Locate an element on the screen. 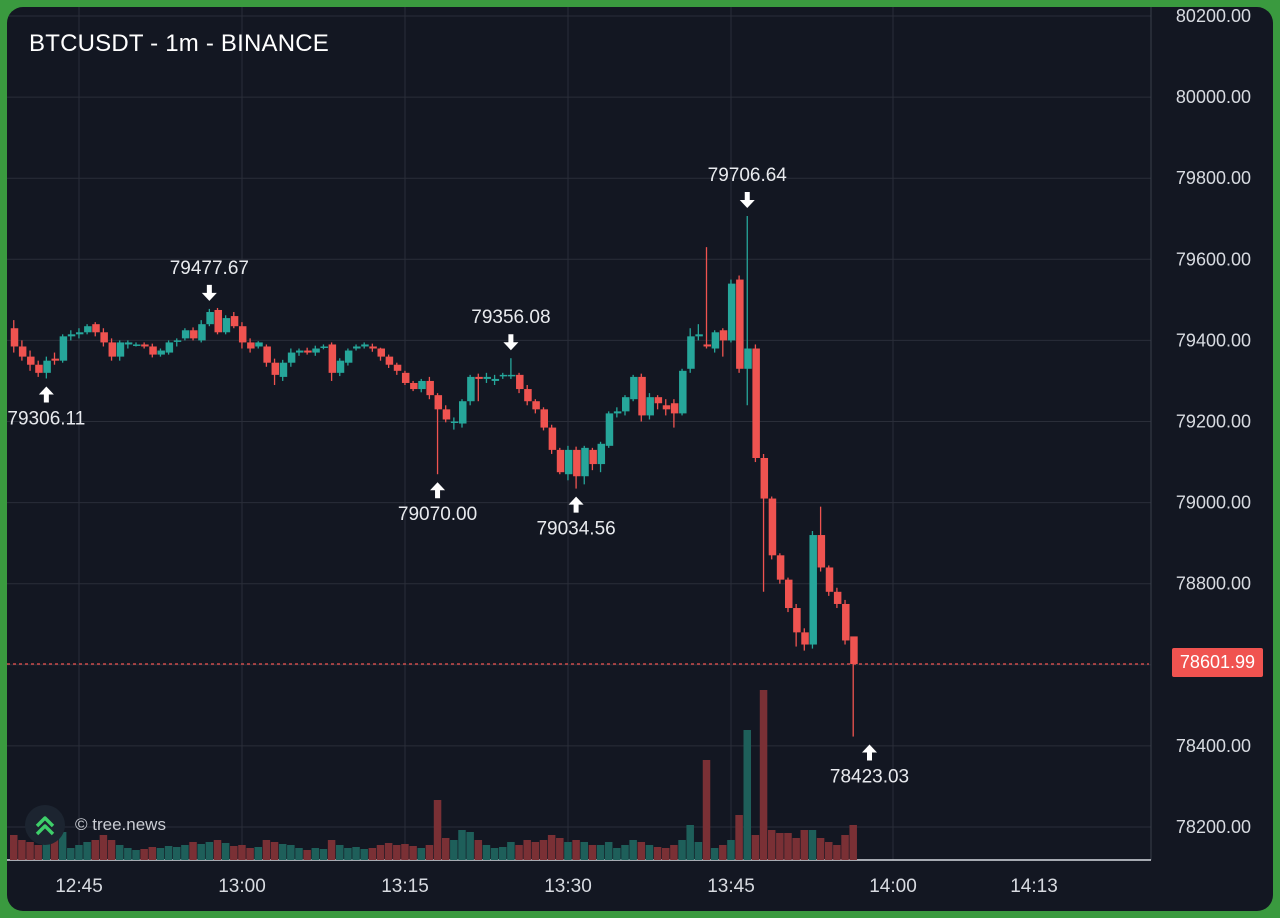 The height and width of the screenshot is (918, 1280). annotation-label: 79706.64 is located at coordinates (748, 175).